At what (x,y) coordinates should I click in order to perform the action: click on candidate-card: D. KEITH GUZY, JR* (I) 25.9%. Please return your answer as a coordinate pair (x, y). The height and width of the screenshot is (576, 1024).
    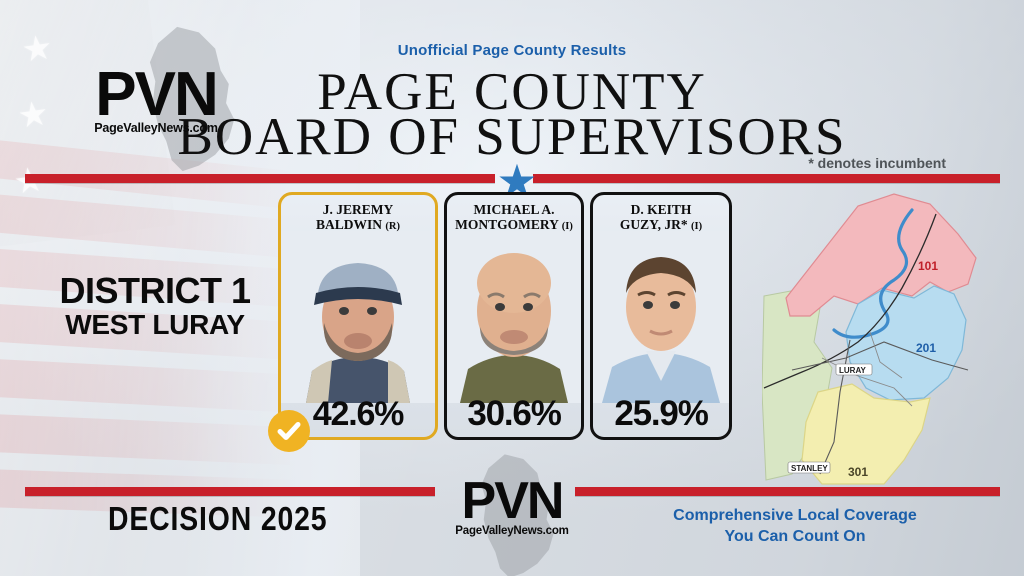
    Looking at the image, I should click on (661, 316).